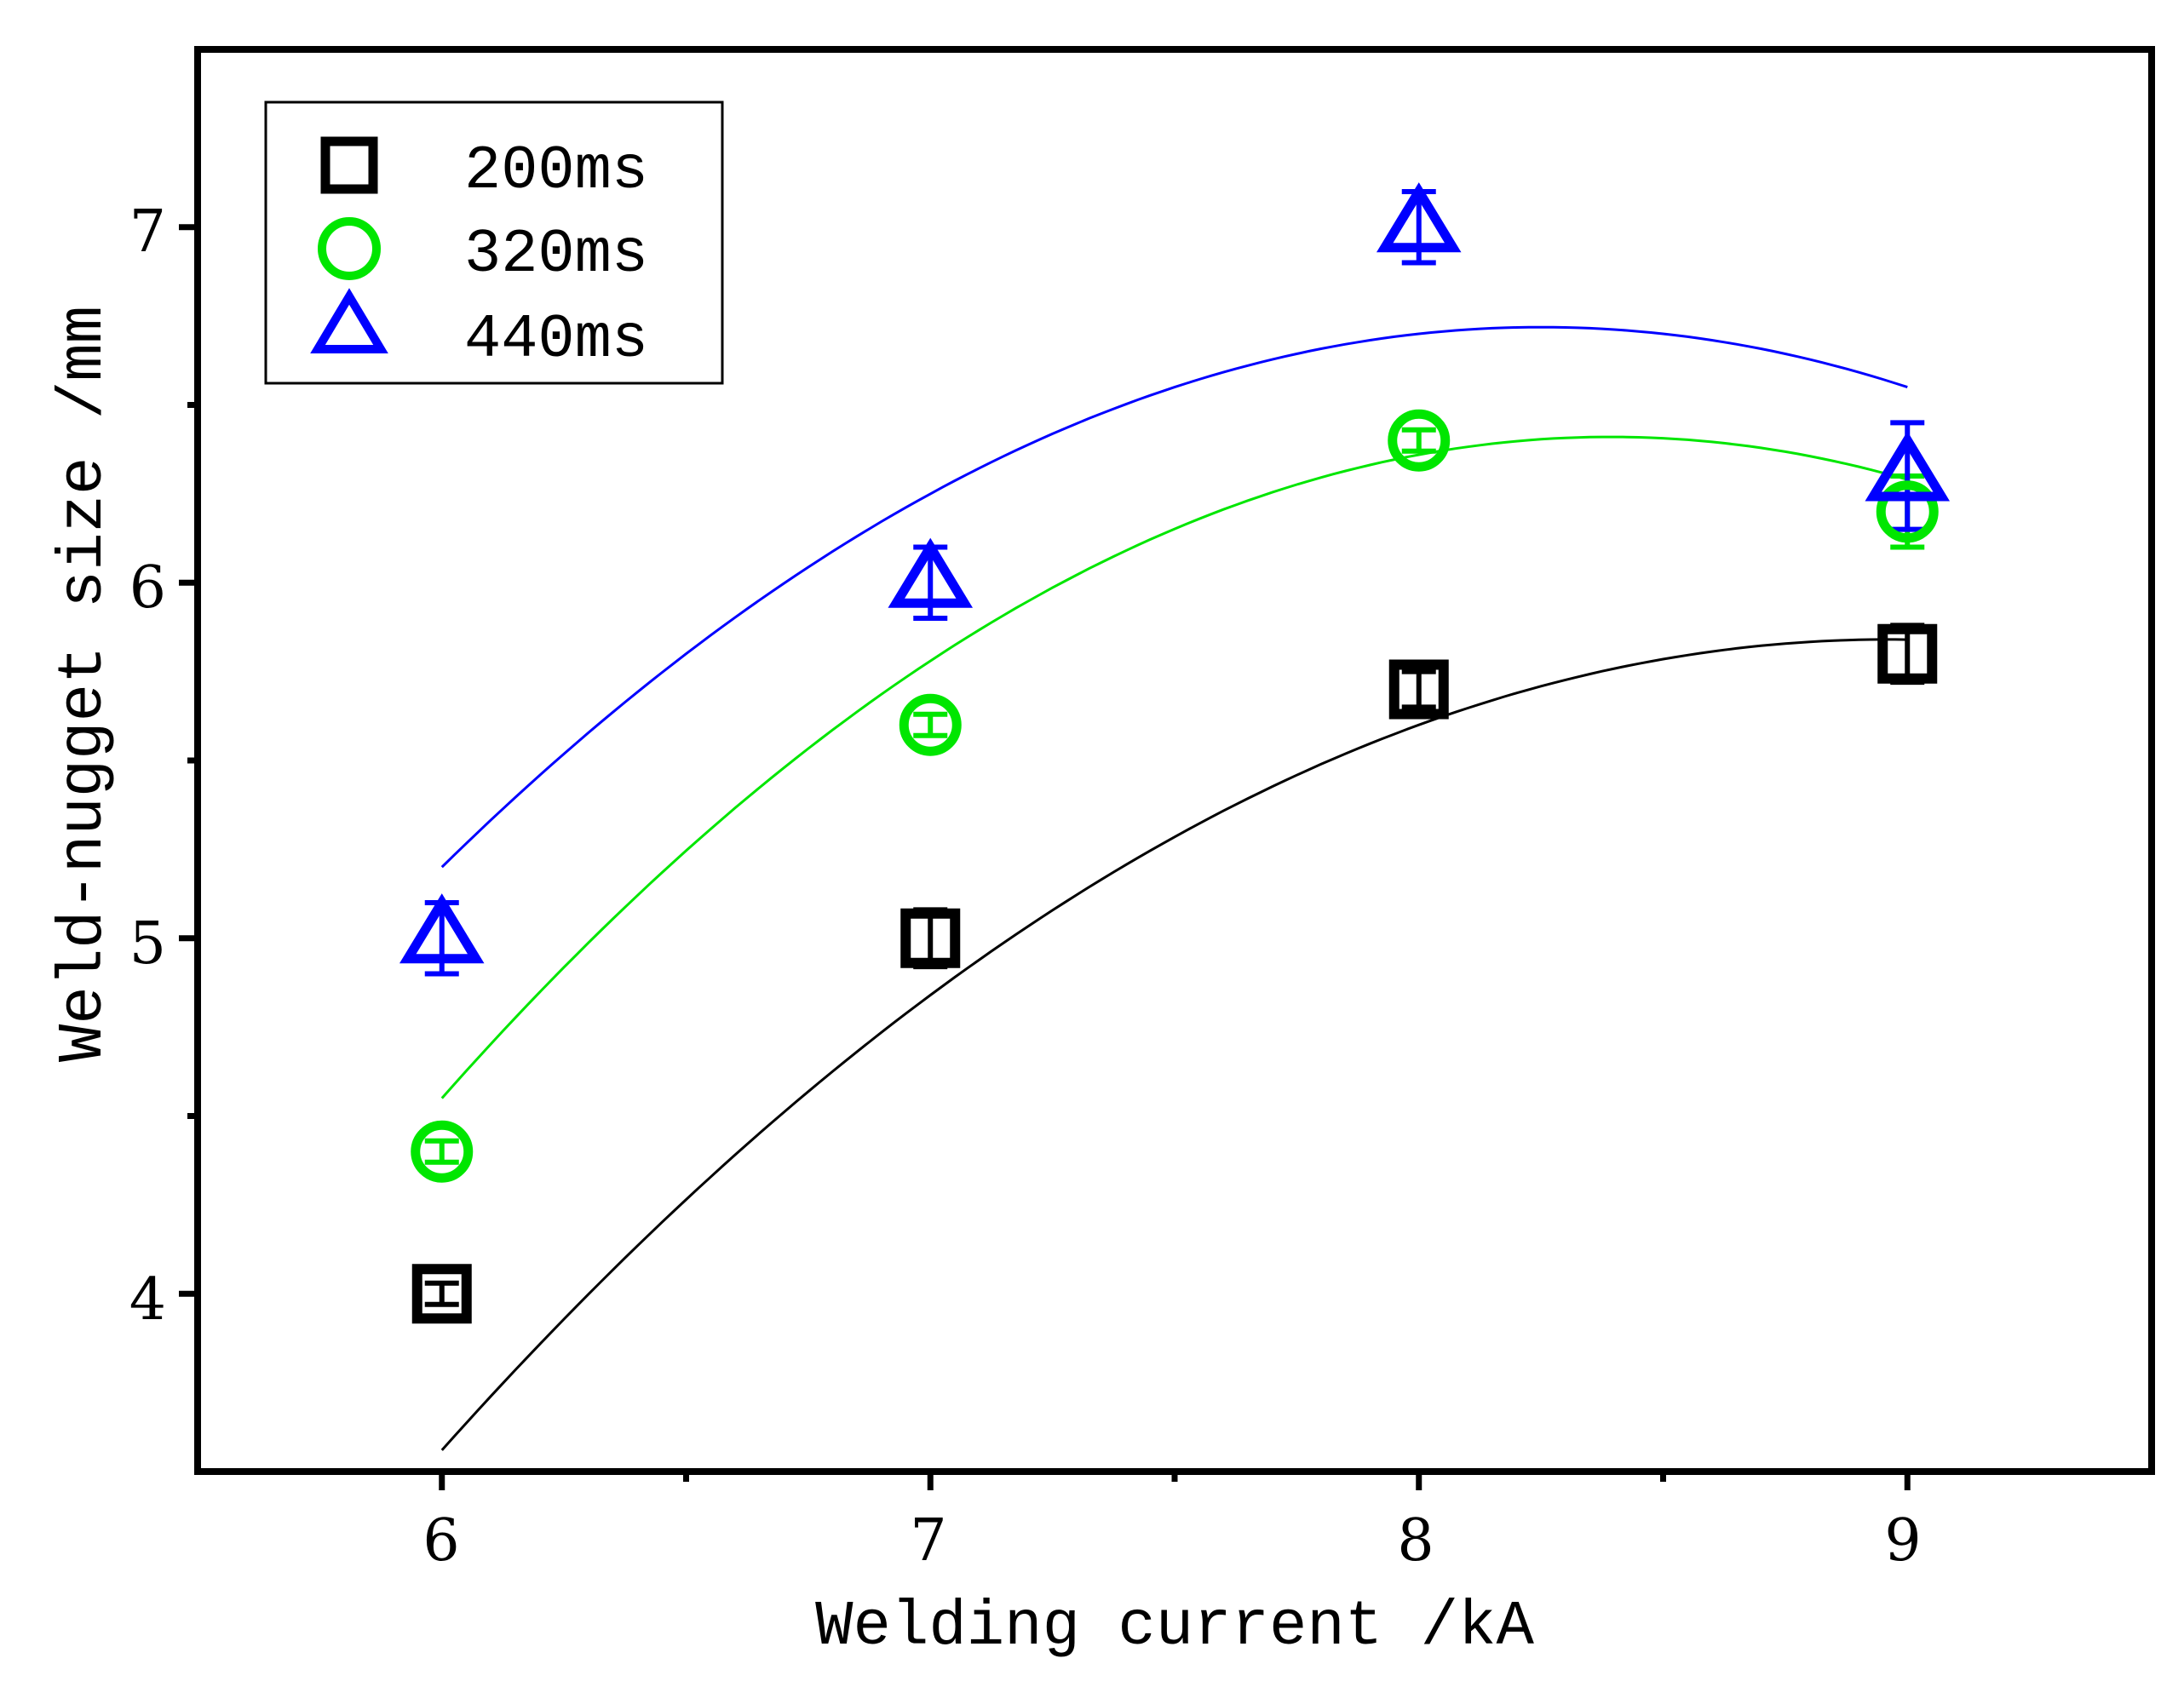  Describe the element at coordinates (147, 588) in the screenshot. I see `y-tick-label: 6` at that location.